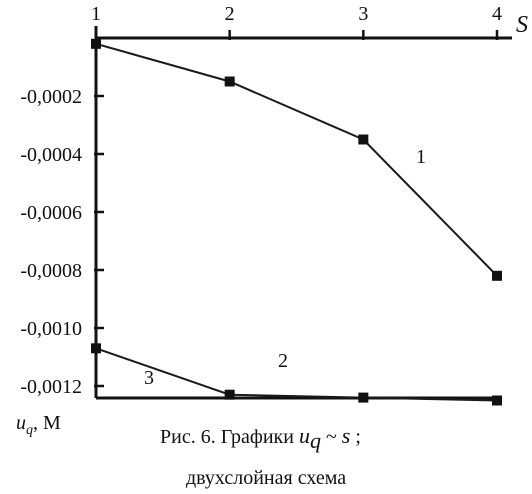 This screenshot has height=494, width=532. Describe the element at coordinates (283, 361) in the screenshot. I see `series-2-label: 2` at that location.